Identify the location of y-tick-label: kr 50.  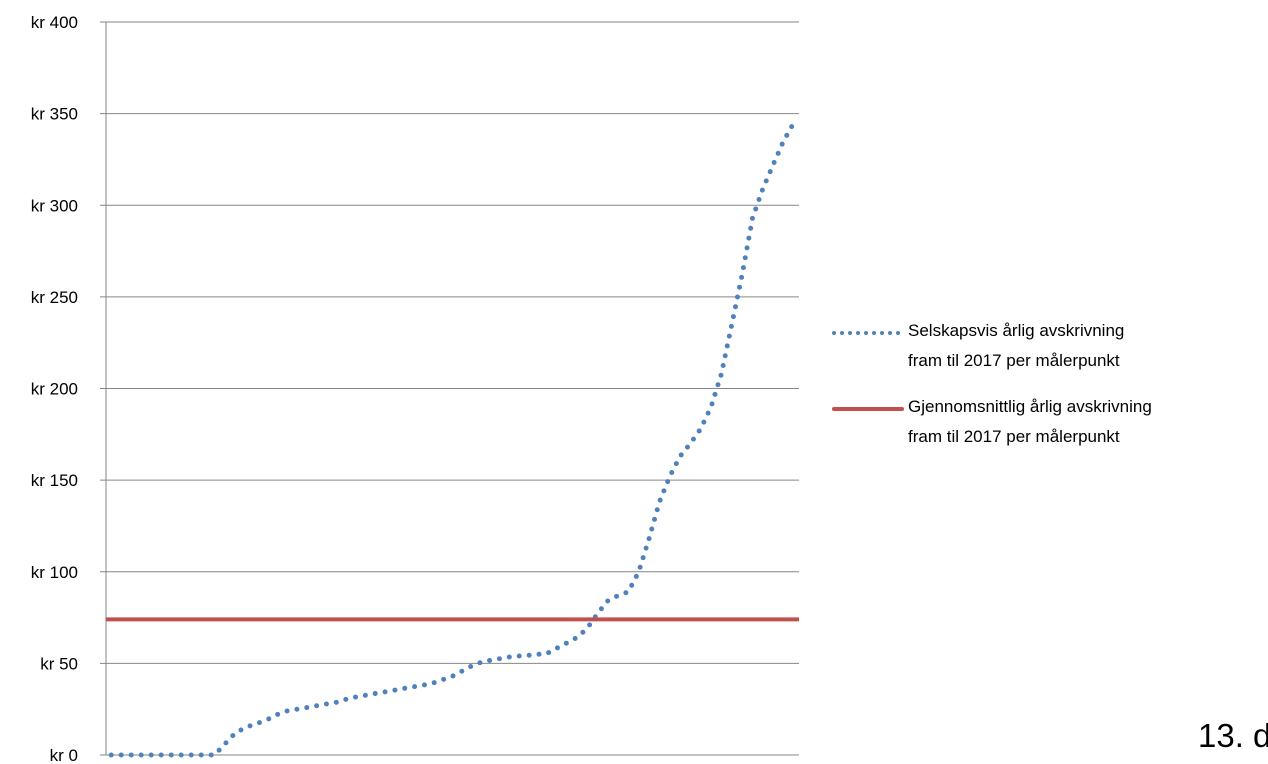
(59, 663).